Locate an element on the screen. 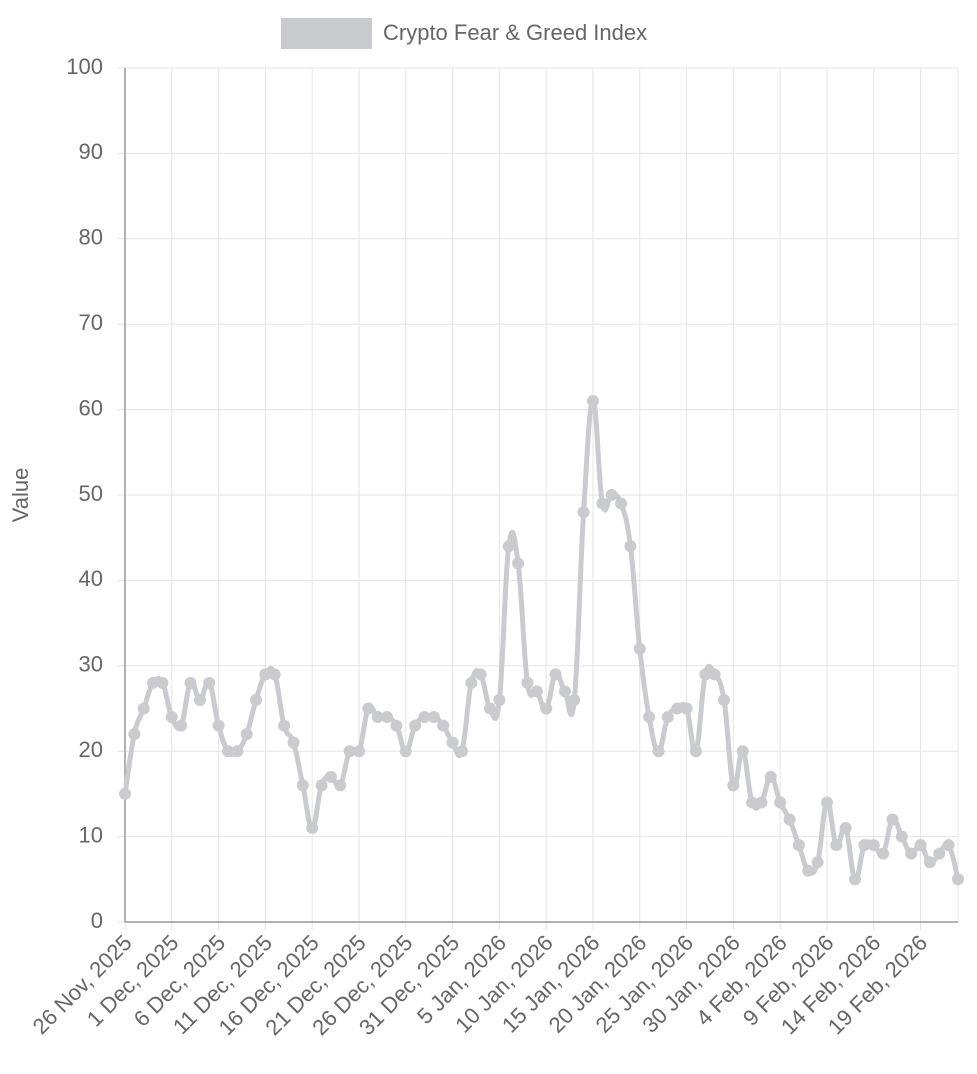 The width and height of the screenshot is (977, 1074). y-axis-label: Value is located at coordinates (20, 495).